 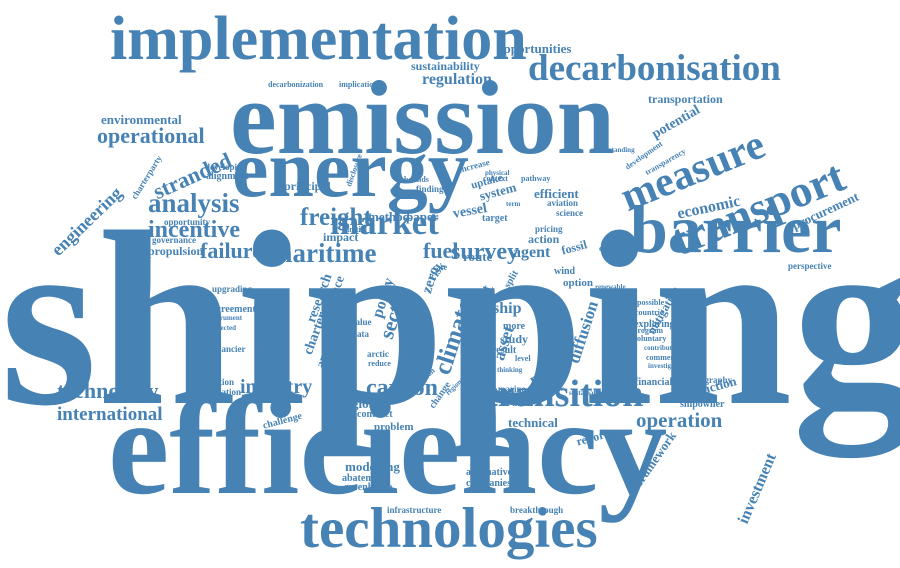 I want to click on word-global: global, so click(x=369, y=403).